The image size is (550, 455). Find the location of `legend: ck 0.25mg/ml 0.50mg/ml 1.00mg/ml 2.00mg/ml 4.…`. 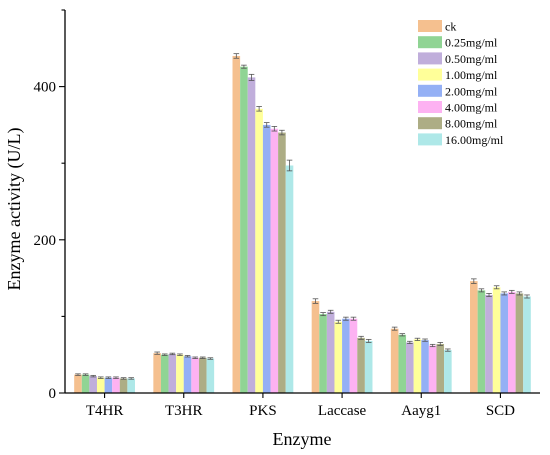

legend: ck 0.25mg/ml 0.50mg/ml 1.00mg/ml 2.00mg/ml 4.… is located at coordinates (461, 83).